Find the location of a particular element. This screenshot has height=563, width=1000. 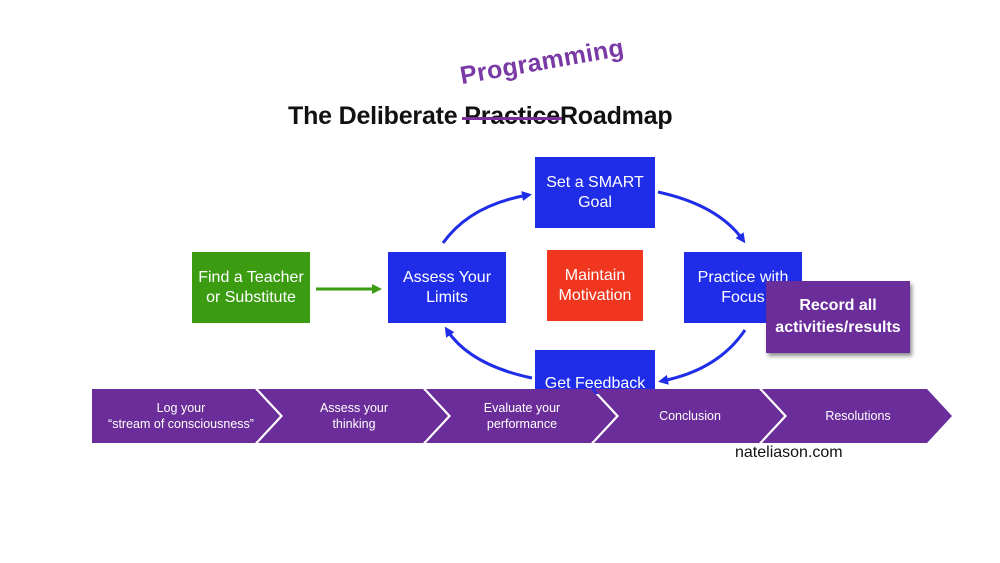

chevron-evaluate-performance: Evaluate your performance is located at coordinates (522, 416).